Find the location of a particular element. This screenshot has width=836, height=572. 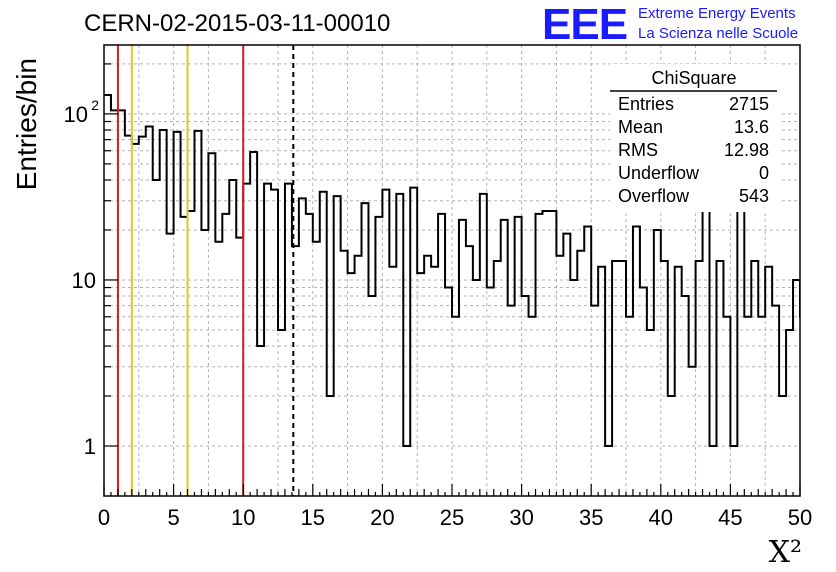

stats-row-value: 2715 is located at coordinates (749, 104).